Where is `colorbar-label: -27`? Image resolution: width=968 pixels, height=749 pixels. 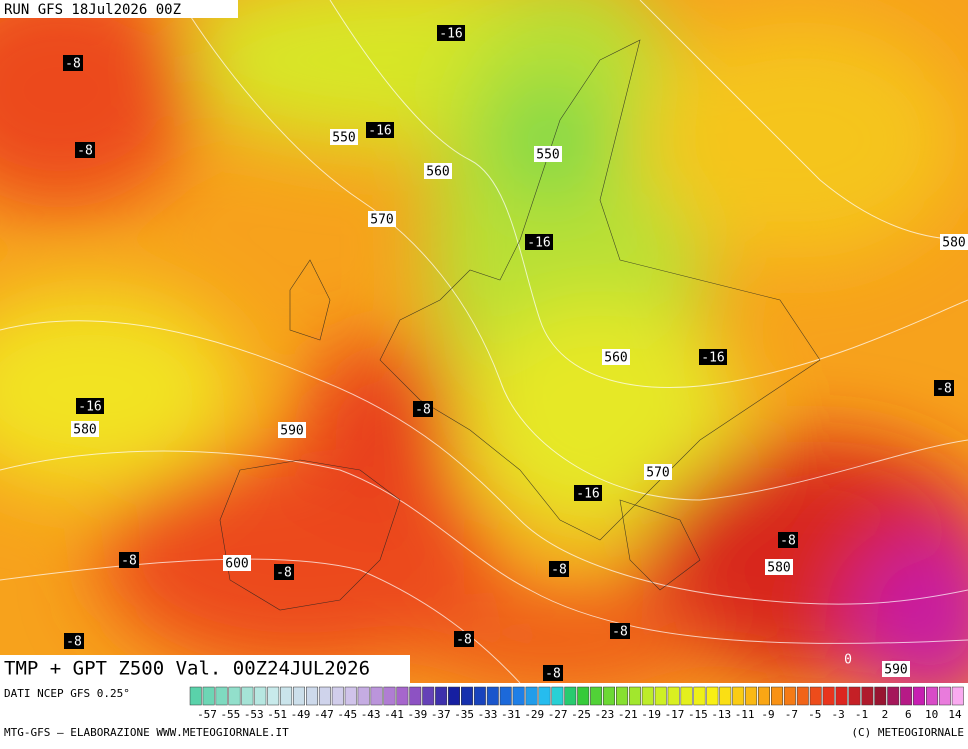 colorbar-label: -27 is located at coordinates (558, 714).